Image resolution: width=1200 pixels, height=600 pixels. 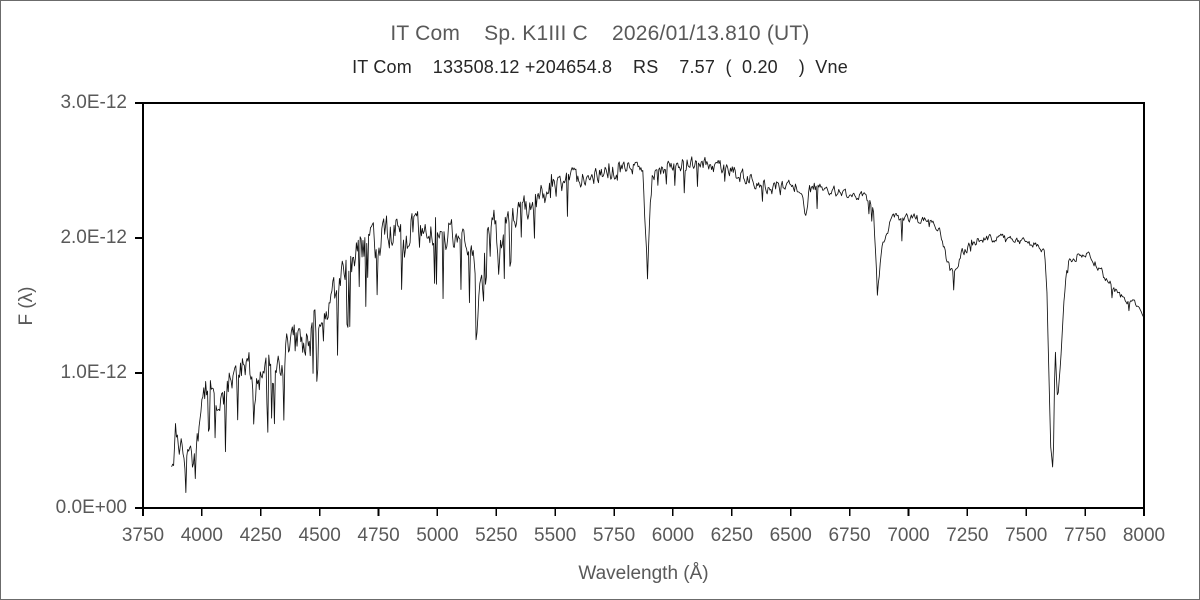 I want to click on x-tick-label: 5500, so click(x=555, y=535).